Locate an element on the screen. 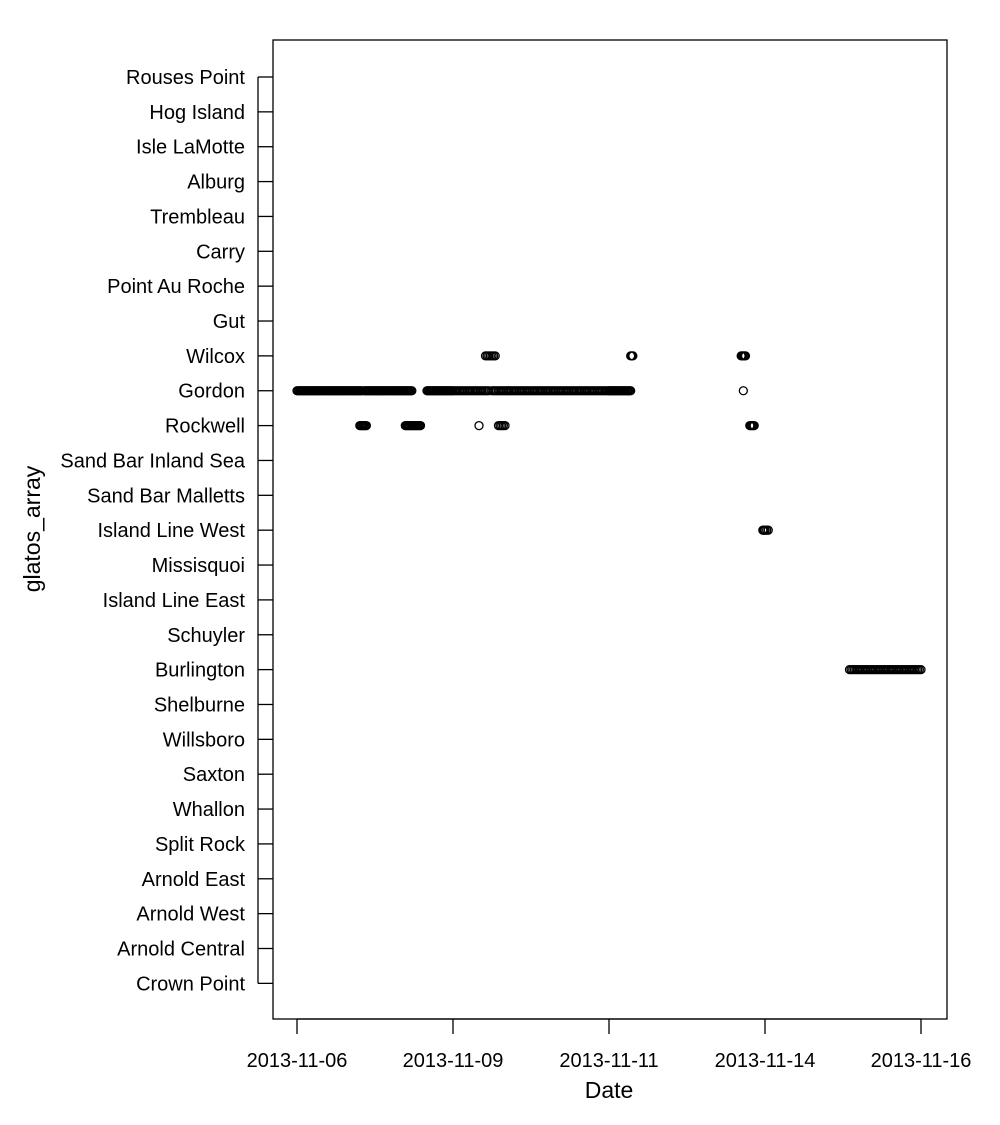 The width and height of the screenshot is (1000, 1125). y-tick-label: Alburg is located at coordinates (216, 183).